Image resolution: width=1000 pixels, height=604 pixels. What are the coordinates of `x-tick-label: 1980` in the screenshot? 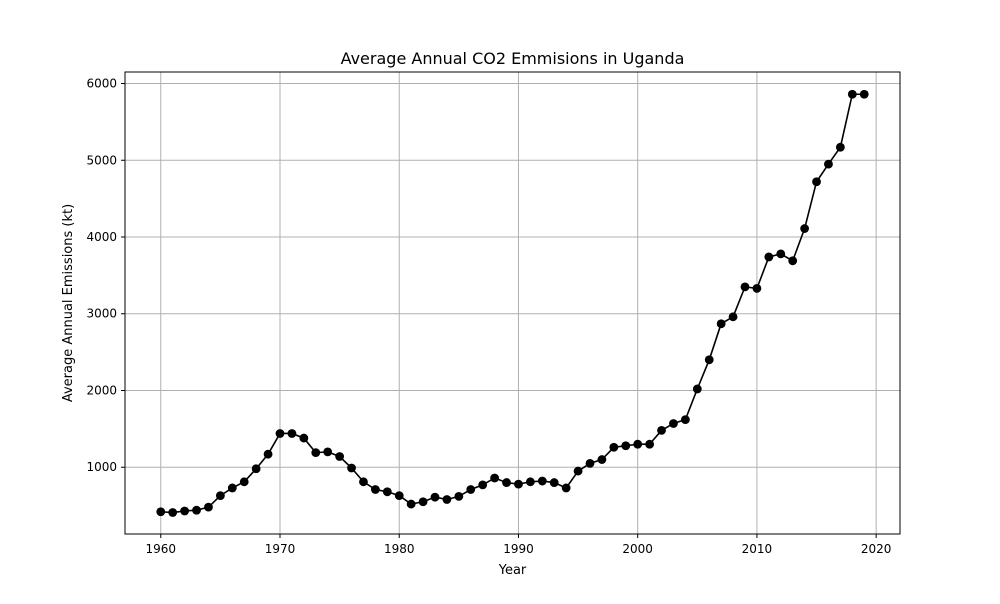 It's located at (399, 549).